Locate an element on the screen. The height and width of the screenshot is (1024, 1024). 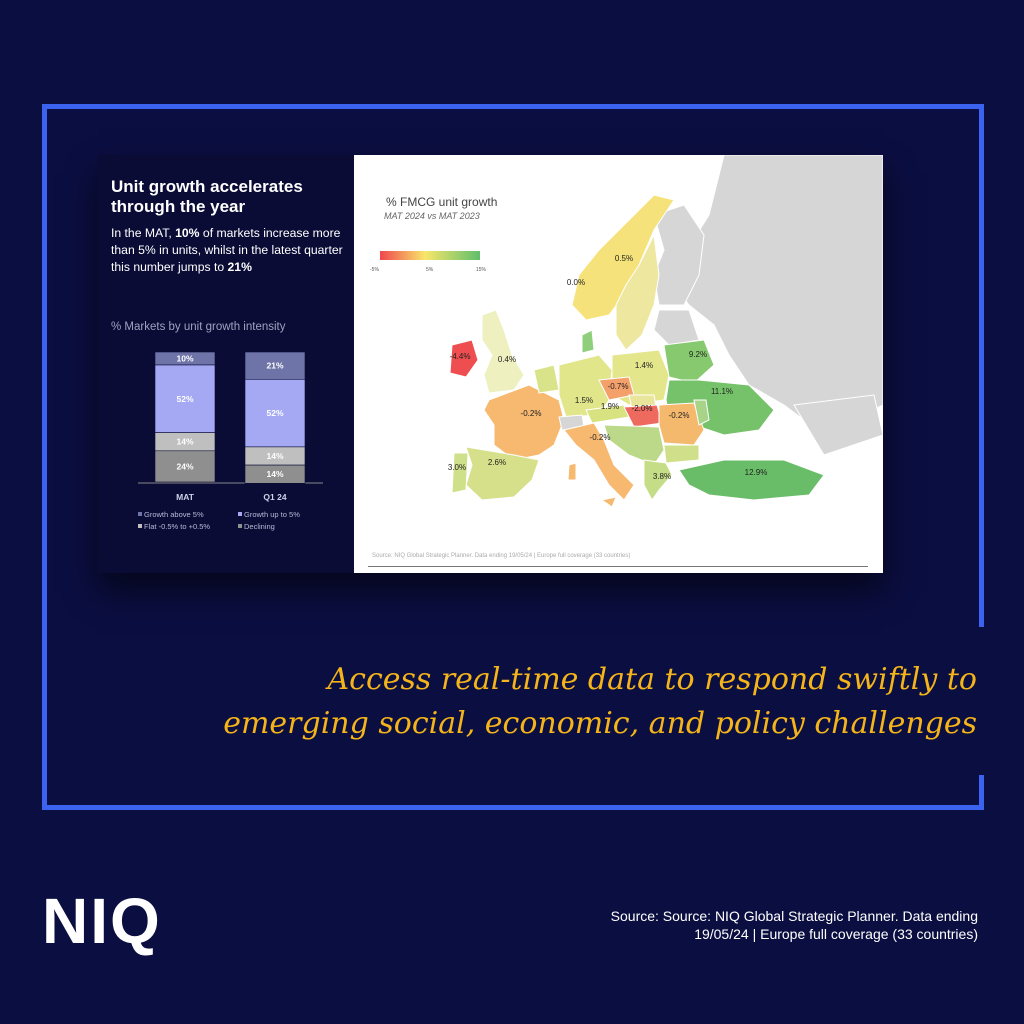
map-value-label: 0.5% is located at coordinates (624, 258).